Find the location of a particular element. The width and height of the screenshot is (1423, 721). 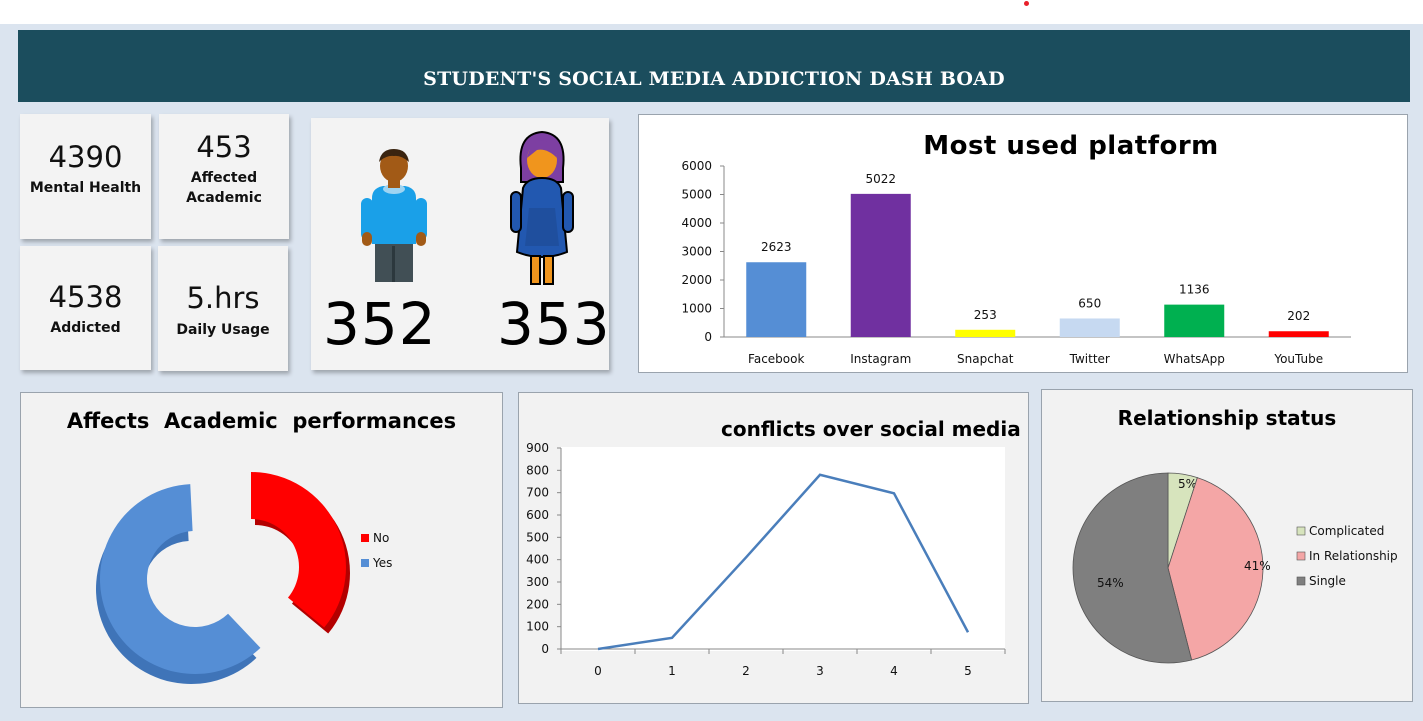

x-tick-label: 3 is located at coordinates (820, 671).